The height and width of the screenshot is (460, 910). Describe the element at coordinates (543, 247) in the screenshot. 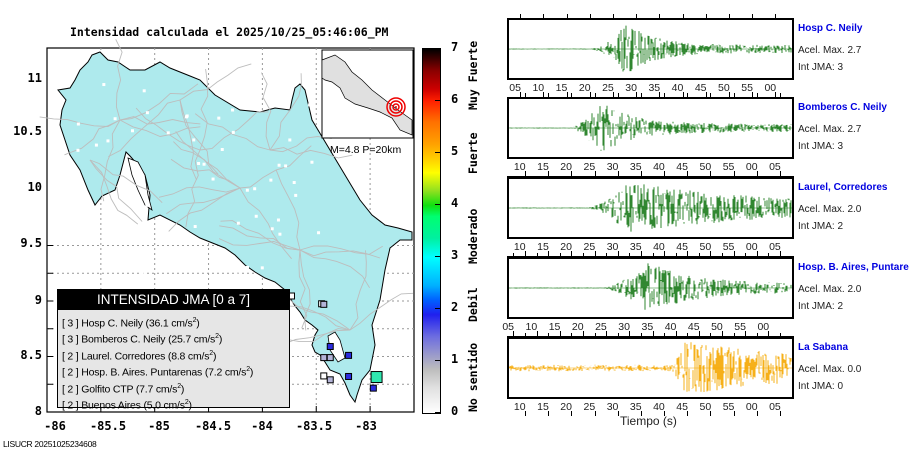

I see `time-tick: 15` at that location.